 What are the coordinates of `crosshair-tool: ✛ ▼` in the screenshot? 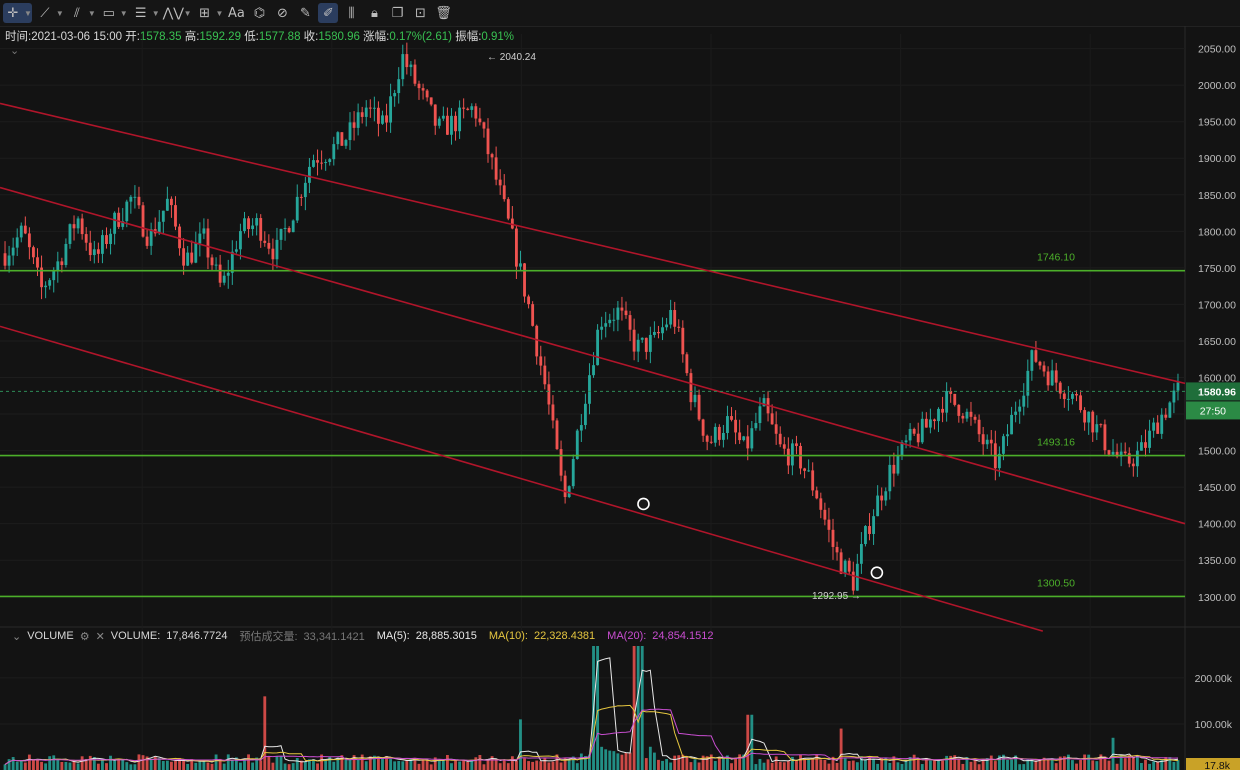 It's located at (17, 13).